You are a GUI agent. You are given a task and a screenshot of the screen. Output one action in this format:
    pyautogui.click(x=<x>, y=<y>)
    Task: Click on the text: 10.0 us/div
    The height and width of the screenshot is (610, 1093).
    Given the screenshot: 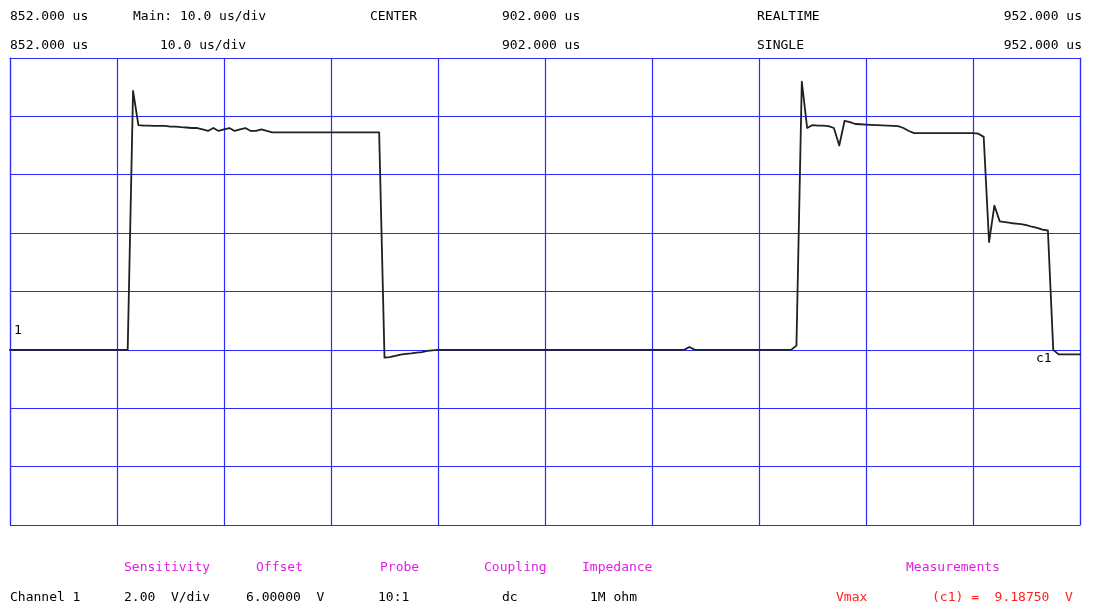 What is the action you would take?
    pyautogui.click(x=203, y=44)
    